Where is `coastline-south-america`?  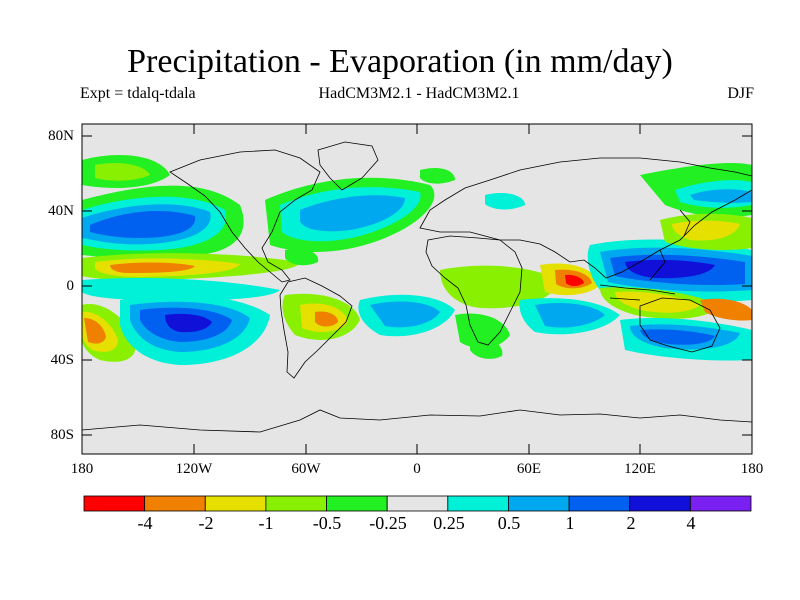 coastline-south-america is located at coordinates (316, 328).